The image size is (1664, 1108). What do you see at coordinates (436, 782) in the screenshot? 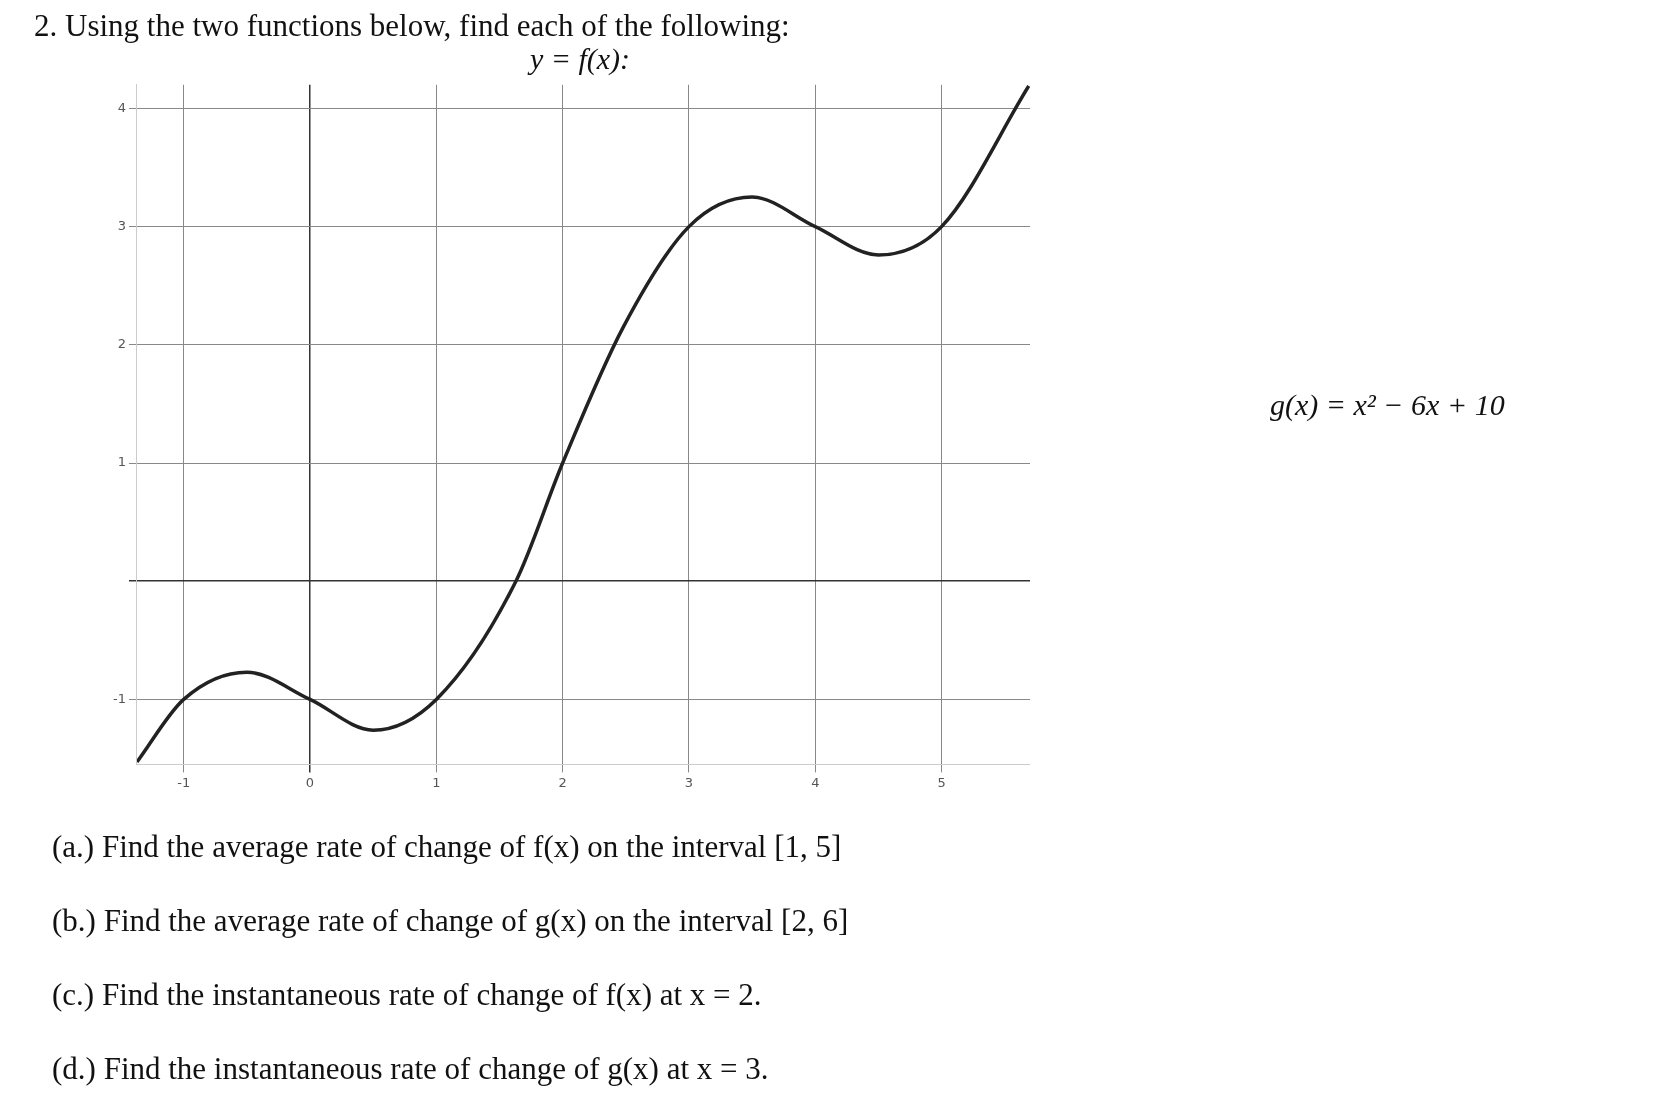
I see `x-tick-label: 1` at bounding box center [436, 782].